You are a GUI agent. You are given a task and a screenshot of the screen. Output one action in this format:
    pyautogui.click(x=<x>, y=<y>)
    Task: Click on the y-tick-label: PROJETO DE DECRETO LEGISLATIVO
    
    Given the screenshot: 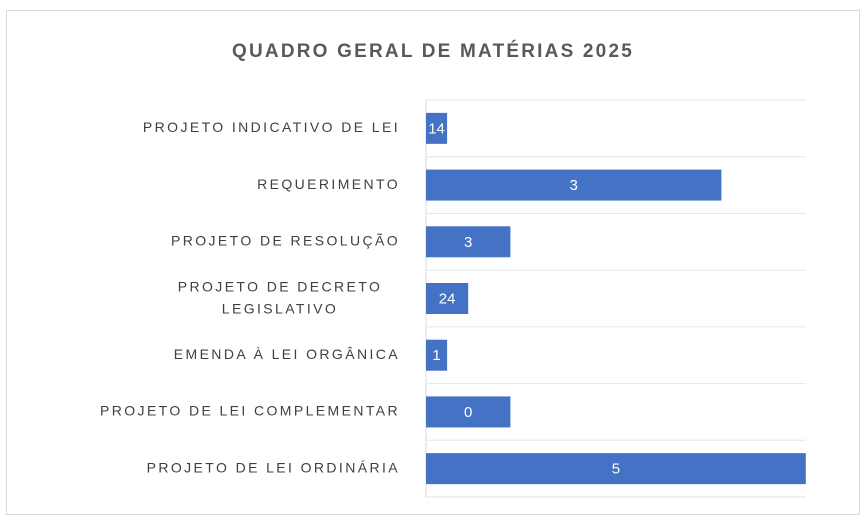 What is the action you would take?
    pyautogui.click(x=280, y=297)
    